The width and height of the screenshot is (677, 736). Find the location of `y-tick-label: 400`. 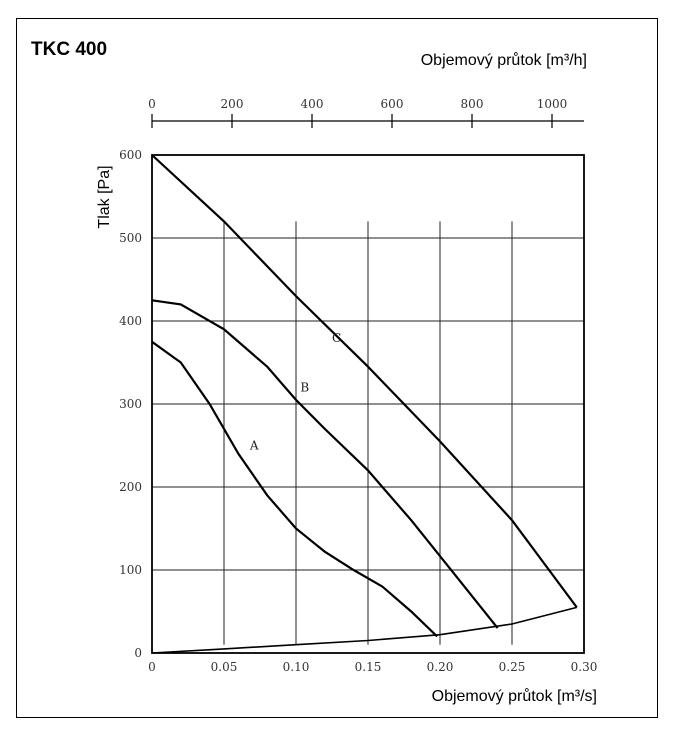

y-tick-label: 400 is located at coordinates (130, 321).